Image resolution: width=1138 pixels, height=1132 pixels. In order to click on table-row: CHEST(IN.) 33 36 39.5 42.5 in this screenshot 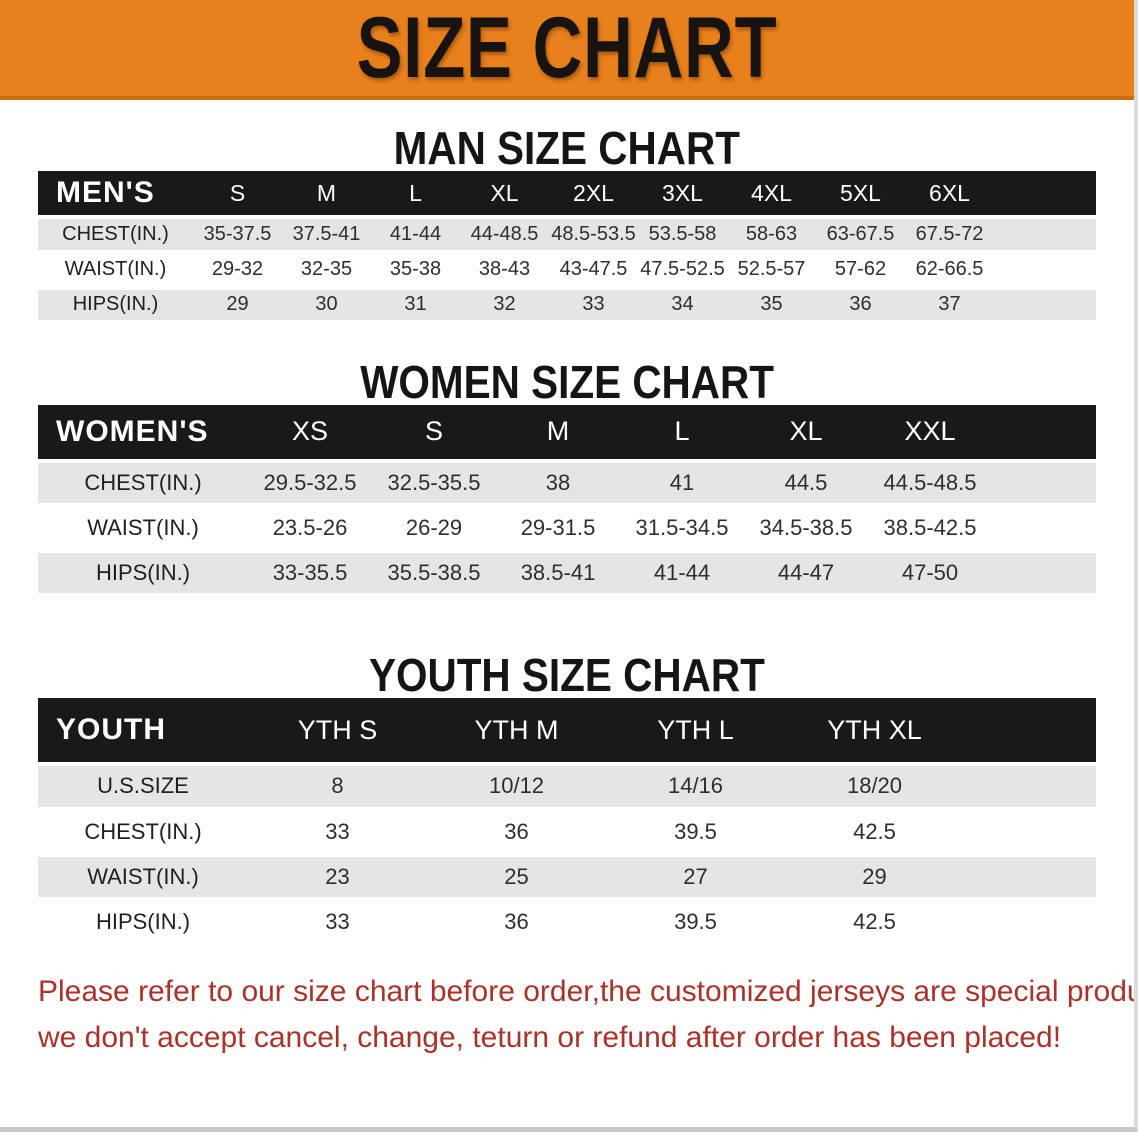, I will do `click(567, 833)`.